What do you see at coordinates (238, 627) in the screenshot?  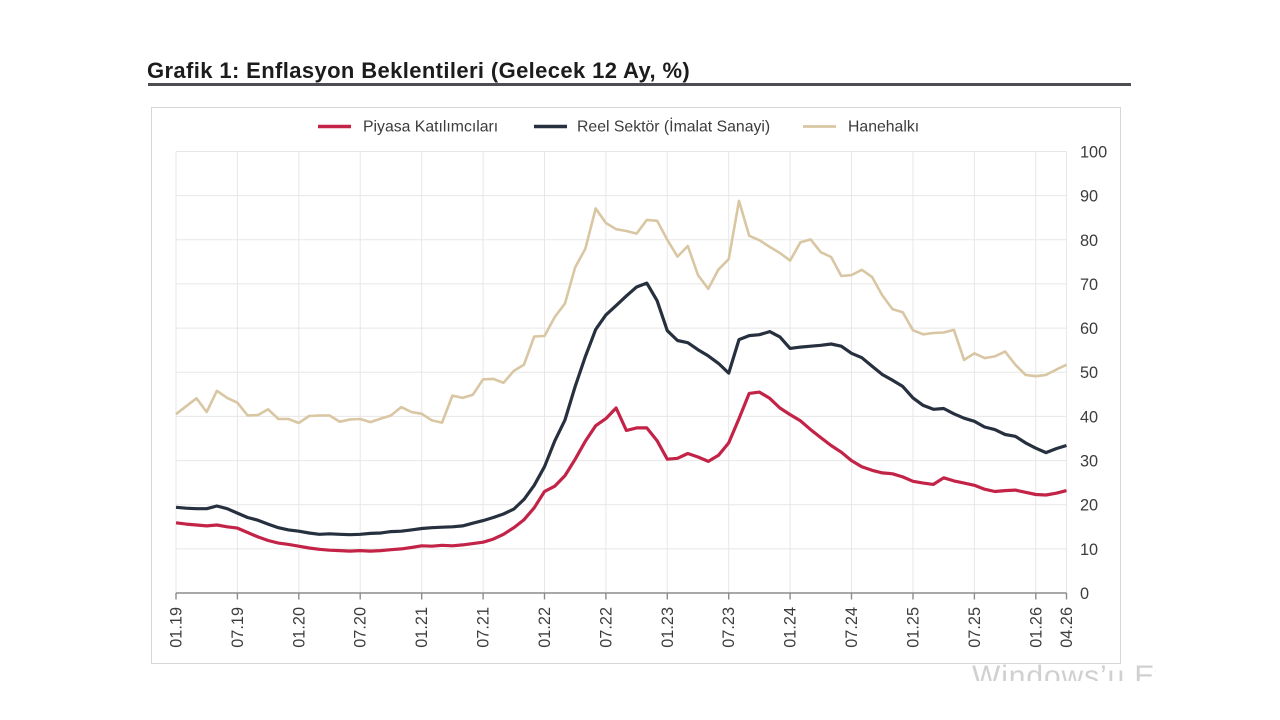 I see `svg-text: 07.19` at bounding box center [238, 627].